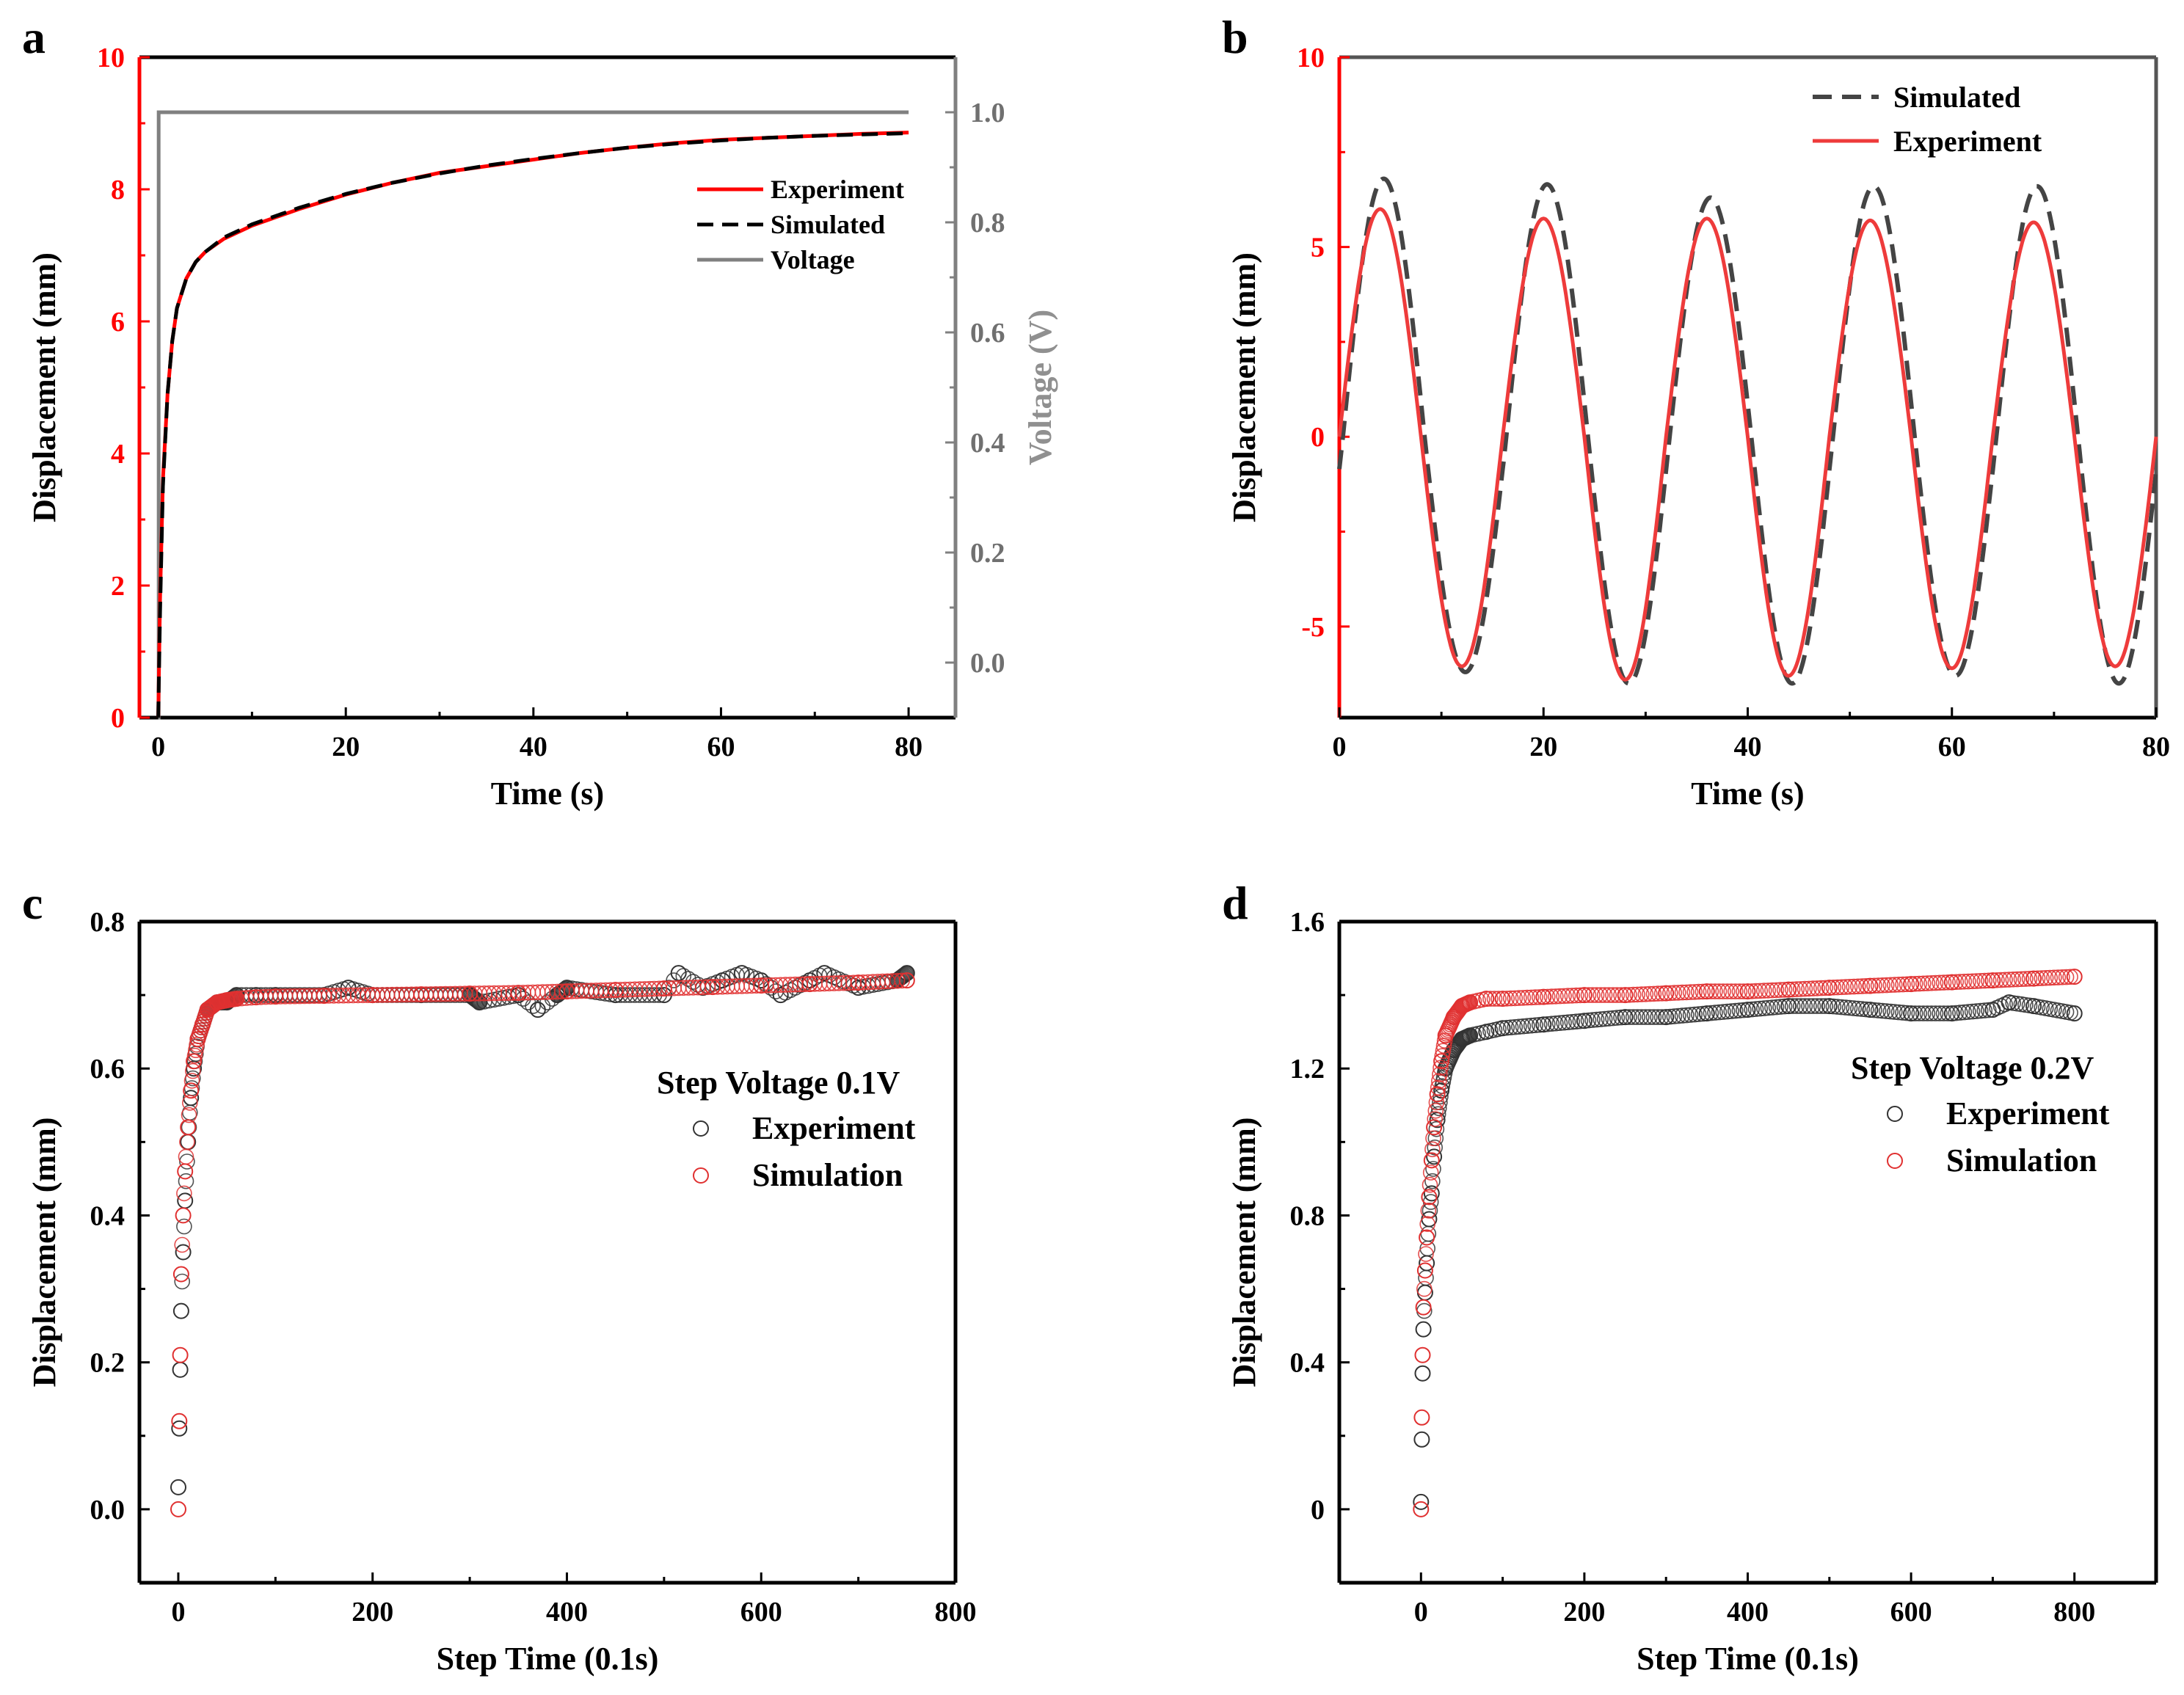 The height and width of the screenshot is (1695, 2184). What do you see at coordinates (548, 1659) in the screenshot?
I see `chart-c-xlabel: Step Time (0.1s)` at bounding box center [548, 1659].